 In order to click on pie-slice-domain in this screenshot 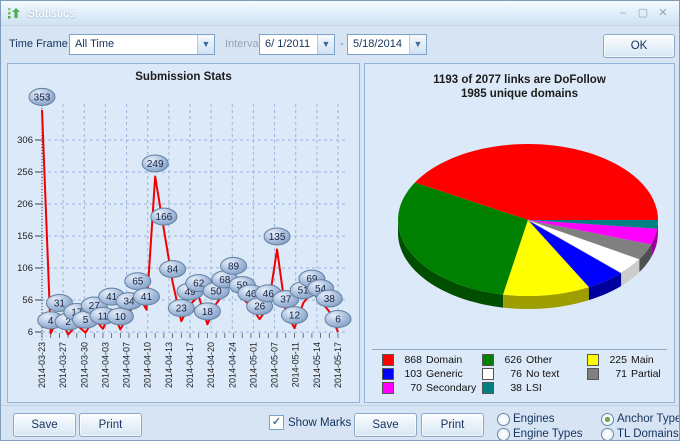, I will do `click(536, 182)`.